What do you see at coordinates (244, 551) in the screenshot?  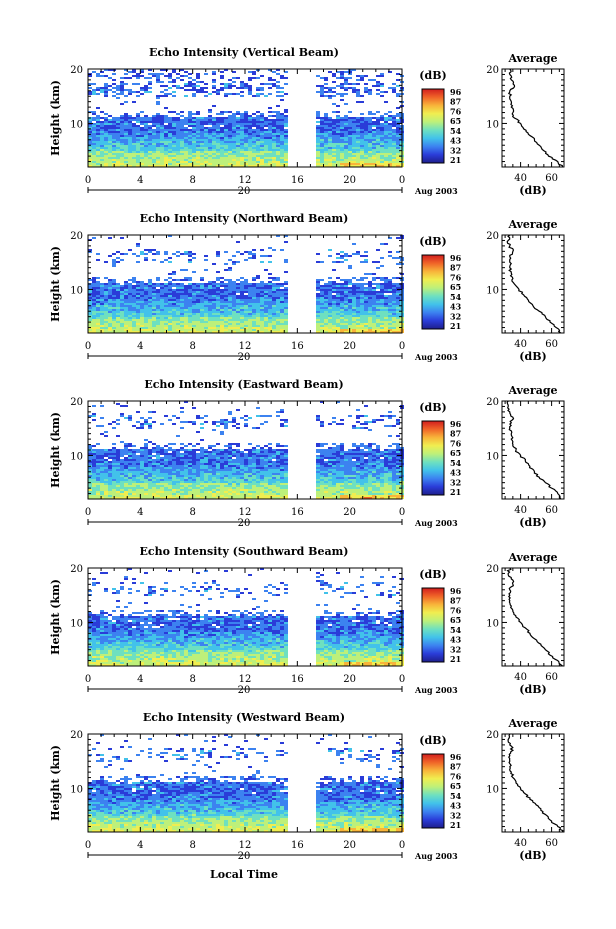 I see `panel-title: Echo Intensity (Southward Beam)` at bounding box center [244, 551].